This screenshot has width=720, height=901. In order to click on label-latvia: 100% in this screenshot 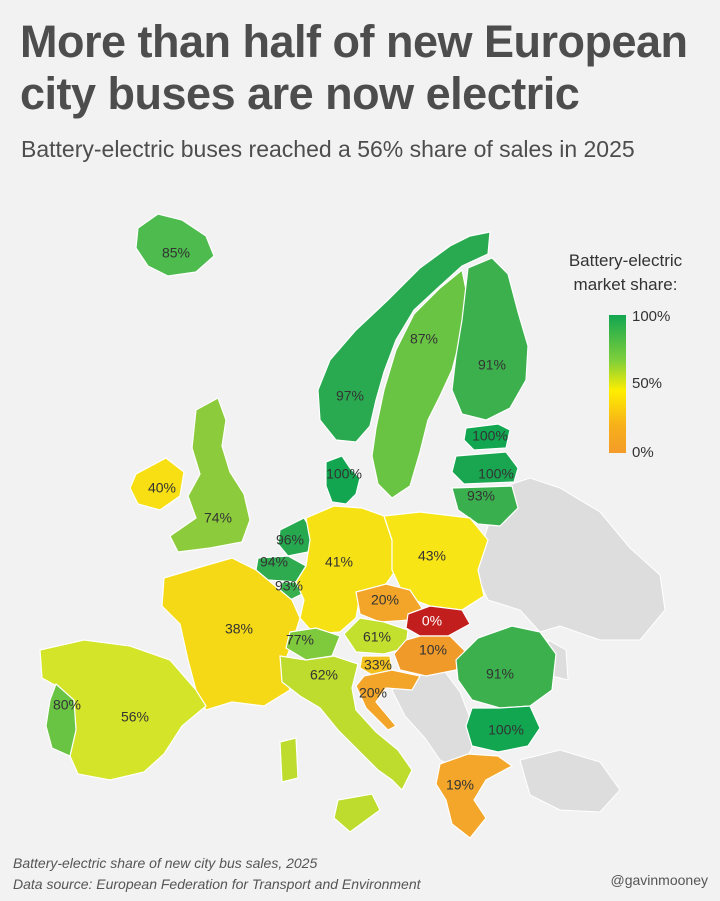, I will do `click(496, 474)`.